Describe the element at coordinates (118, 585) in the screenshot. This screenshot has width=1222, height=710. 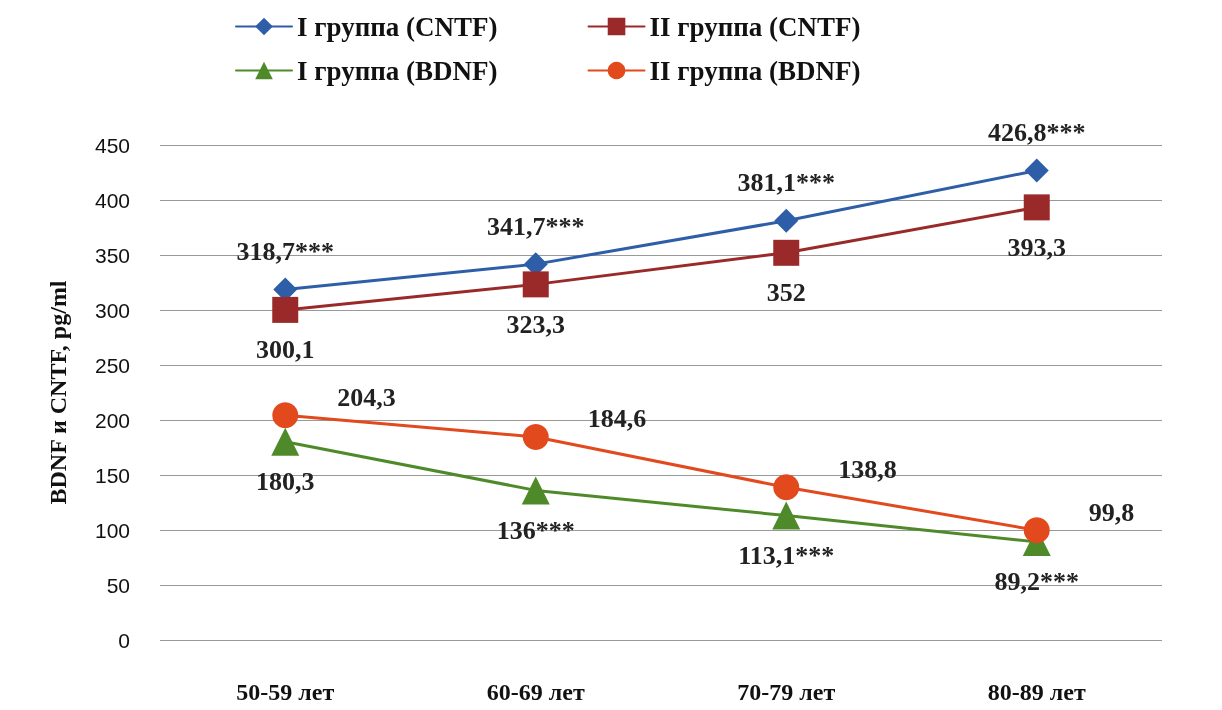
I see `y-tick-label: 50` at that location.